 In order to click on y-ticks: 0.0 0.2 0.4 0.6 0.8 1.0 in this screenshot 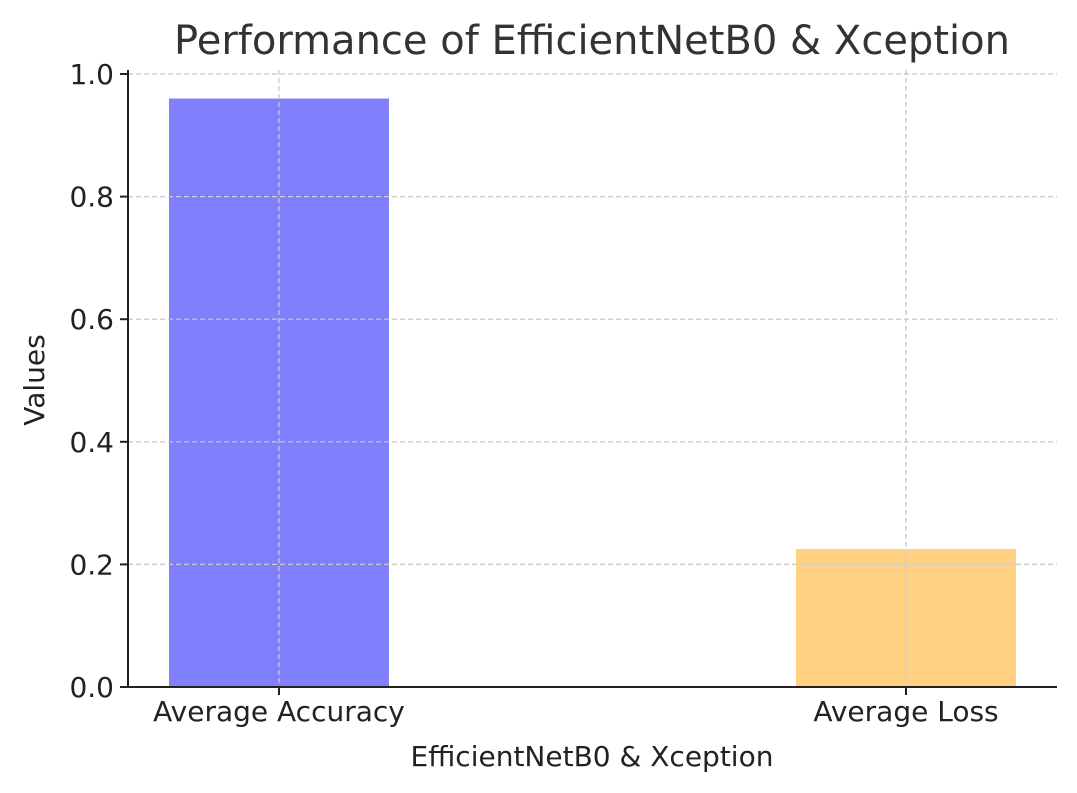, I will do `click(98, 381)`.